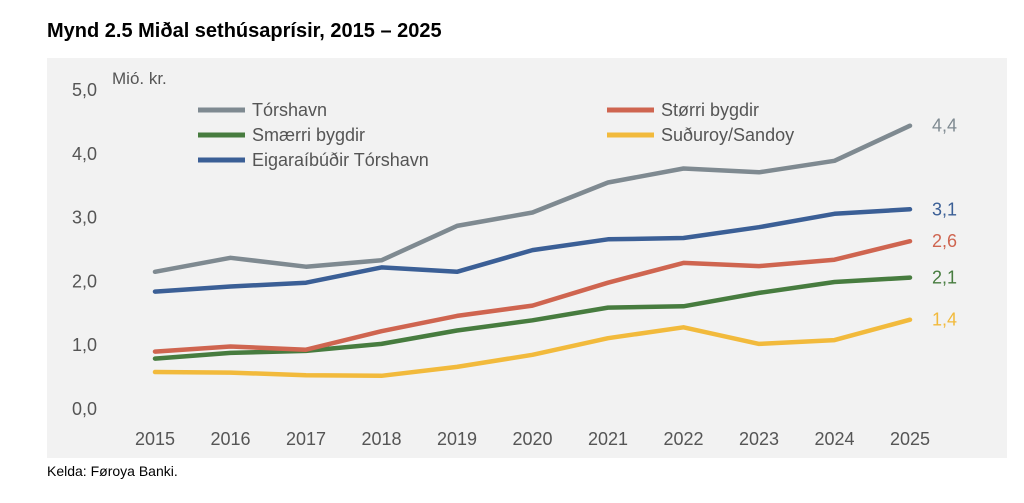  What do you see at coordinates (306, 439) in the screenshot?
I see `x-tick-label: 2017` at bounding box center [306, 439].